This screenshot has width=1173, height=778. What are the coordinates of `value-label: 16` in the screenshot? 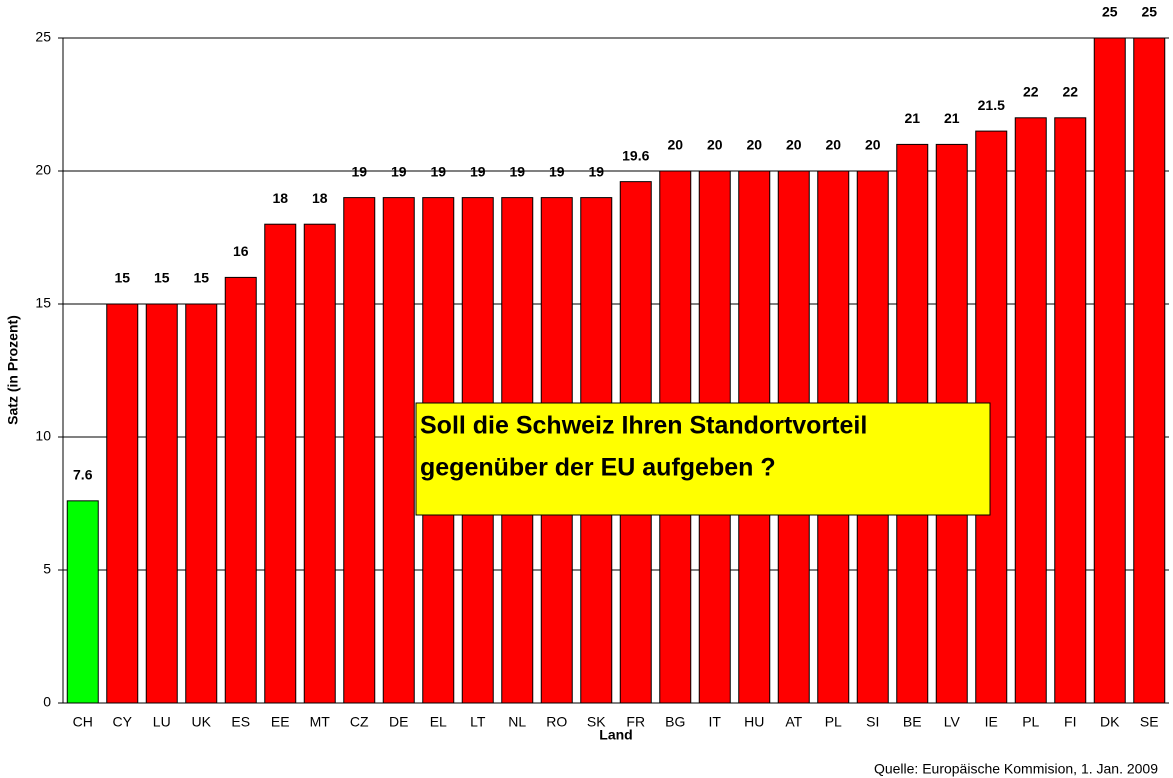 It's located at (241, 251).